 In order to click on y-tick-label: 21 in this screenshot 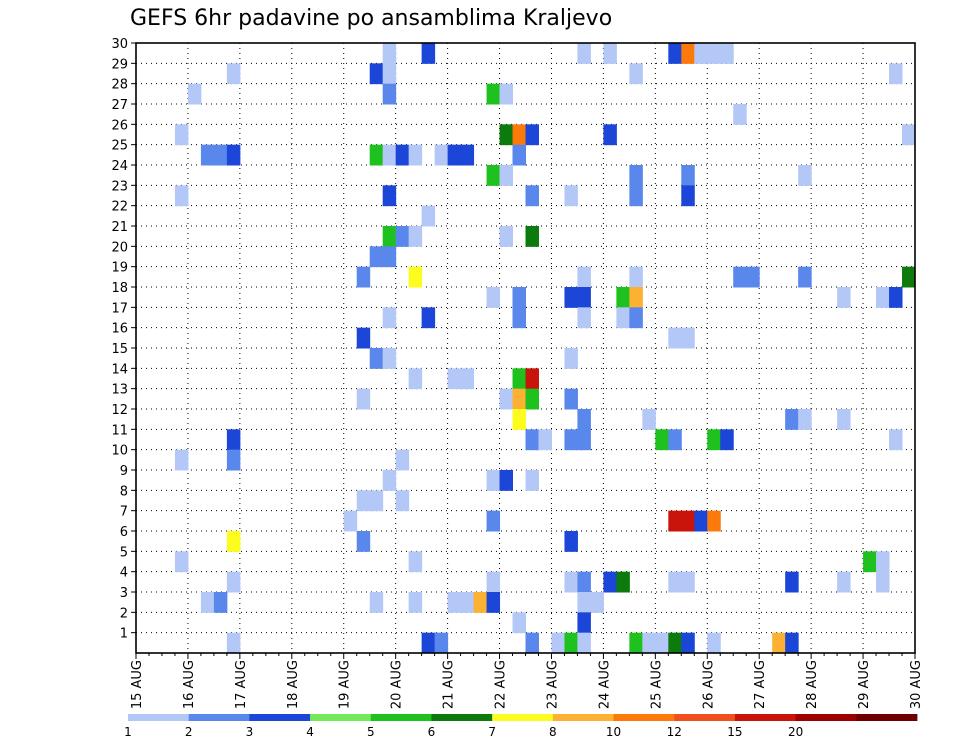, I will do `click(119, 227)`.